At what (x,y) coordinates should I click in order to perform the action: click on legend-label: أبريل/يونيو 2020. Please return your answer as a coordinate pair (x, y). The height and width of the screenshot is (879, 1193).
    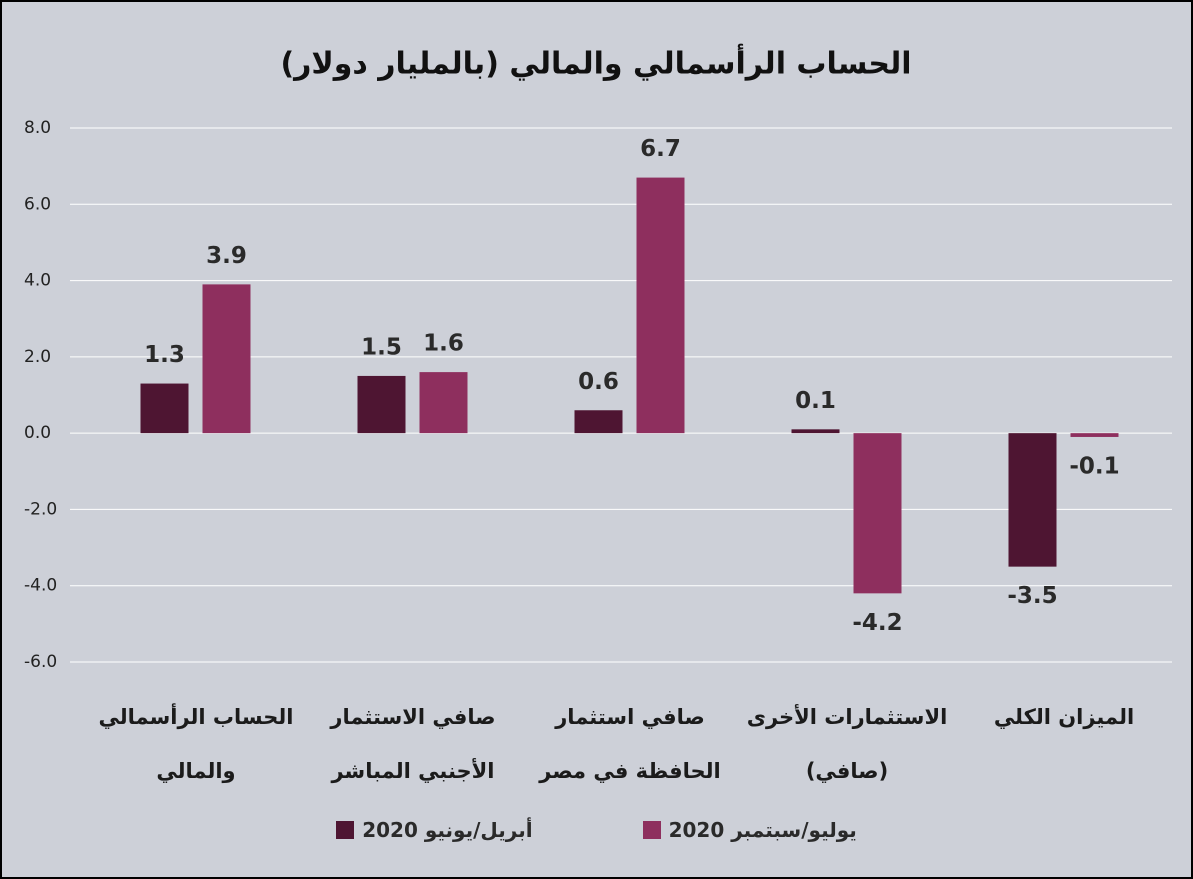
    Looking at the image, I should click on (447, 830).